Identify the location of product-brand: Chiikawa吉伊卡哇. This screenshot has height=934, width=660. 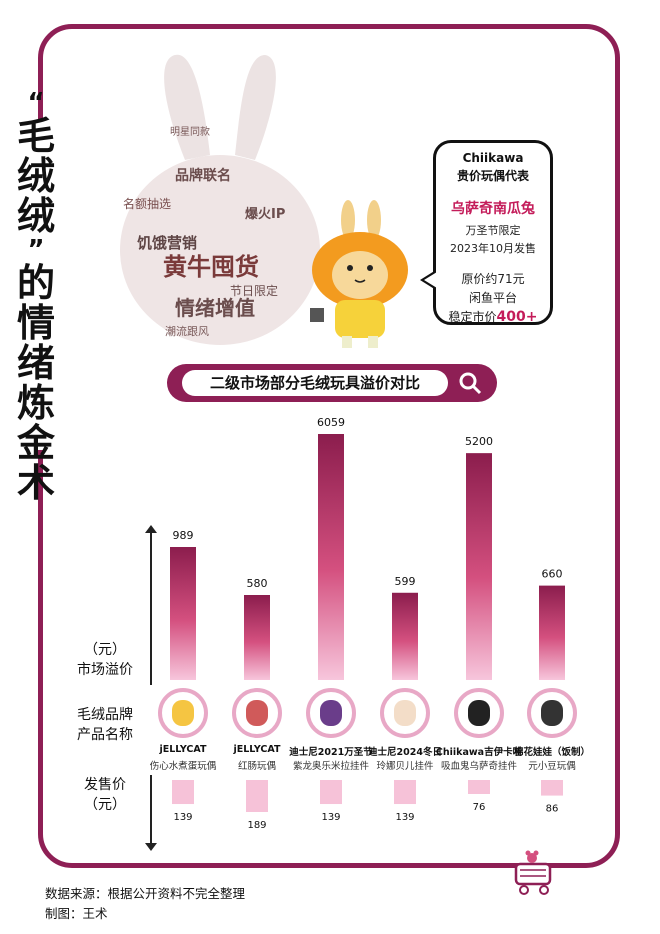
(479, 752).